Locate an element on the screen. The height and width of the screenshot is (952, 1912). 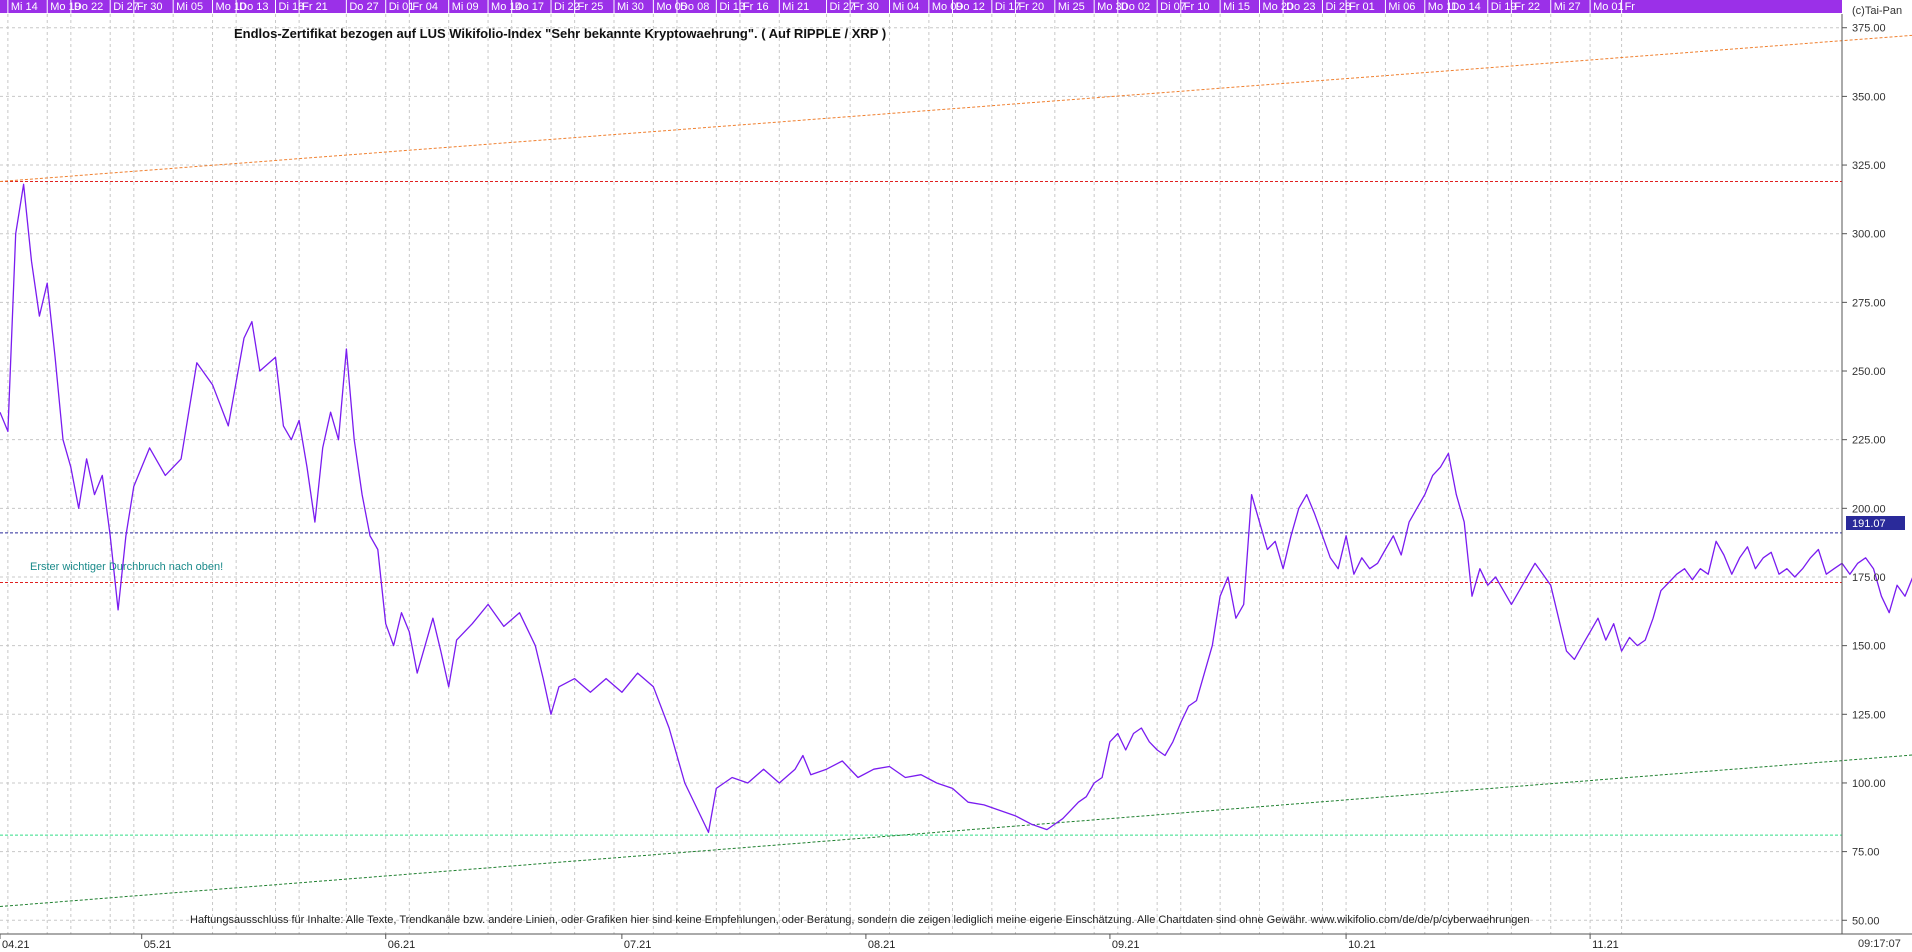
date-tick-label: Mi 04 is located at coordinates (906, 7).